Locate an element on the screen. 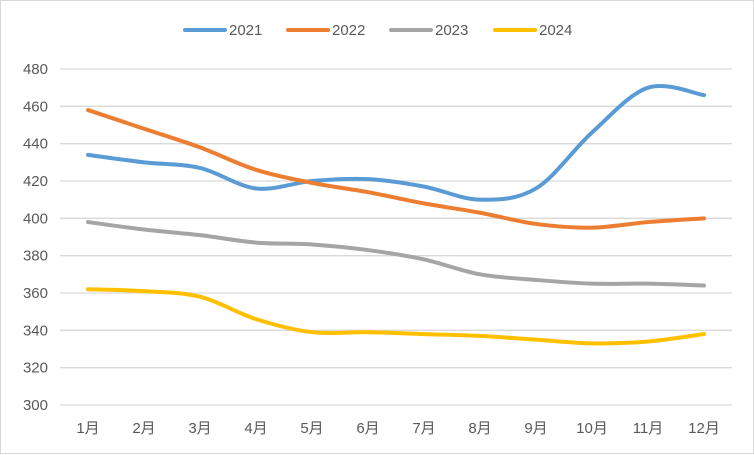  x-tick-label: 3月 is located at coordinates (199, 428).